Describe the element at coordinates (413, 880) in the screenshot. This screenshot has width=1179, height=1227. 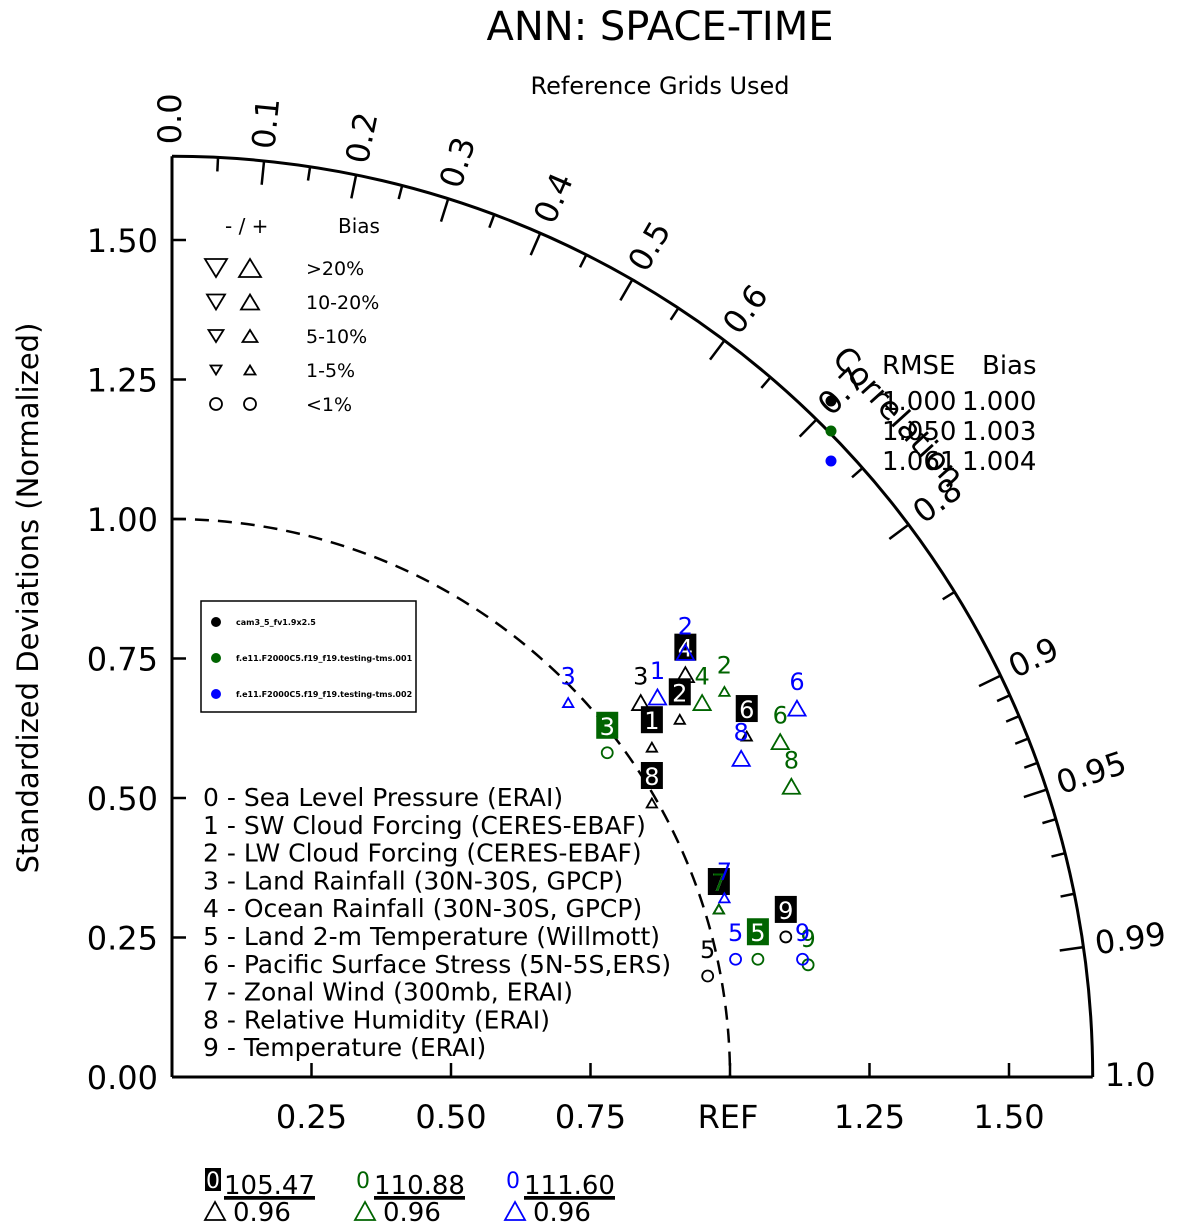
I see `variable-list-item: 3 - Land Rainfall (30N-30S, GPCP)` at that location.